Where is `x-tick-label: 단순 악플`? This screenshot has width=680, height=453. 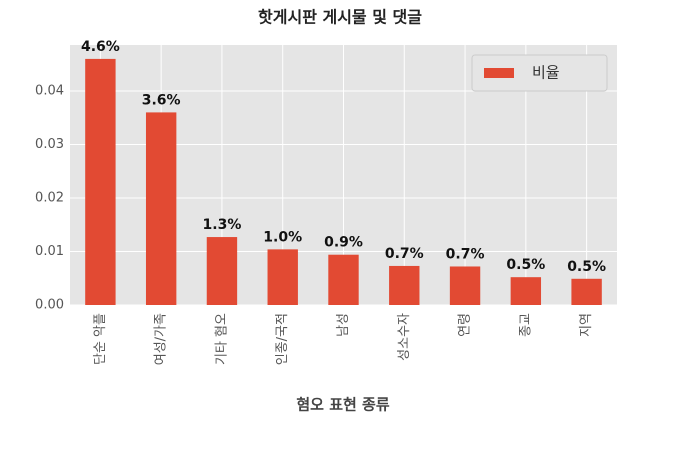 x-tick-label: 단순 악플 is located at coordinates (100, 339).